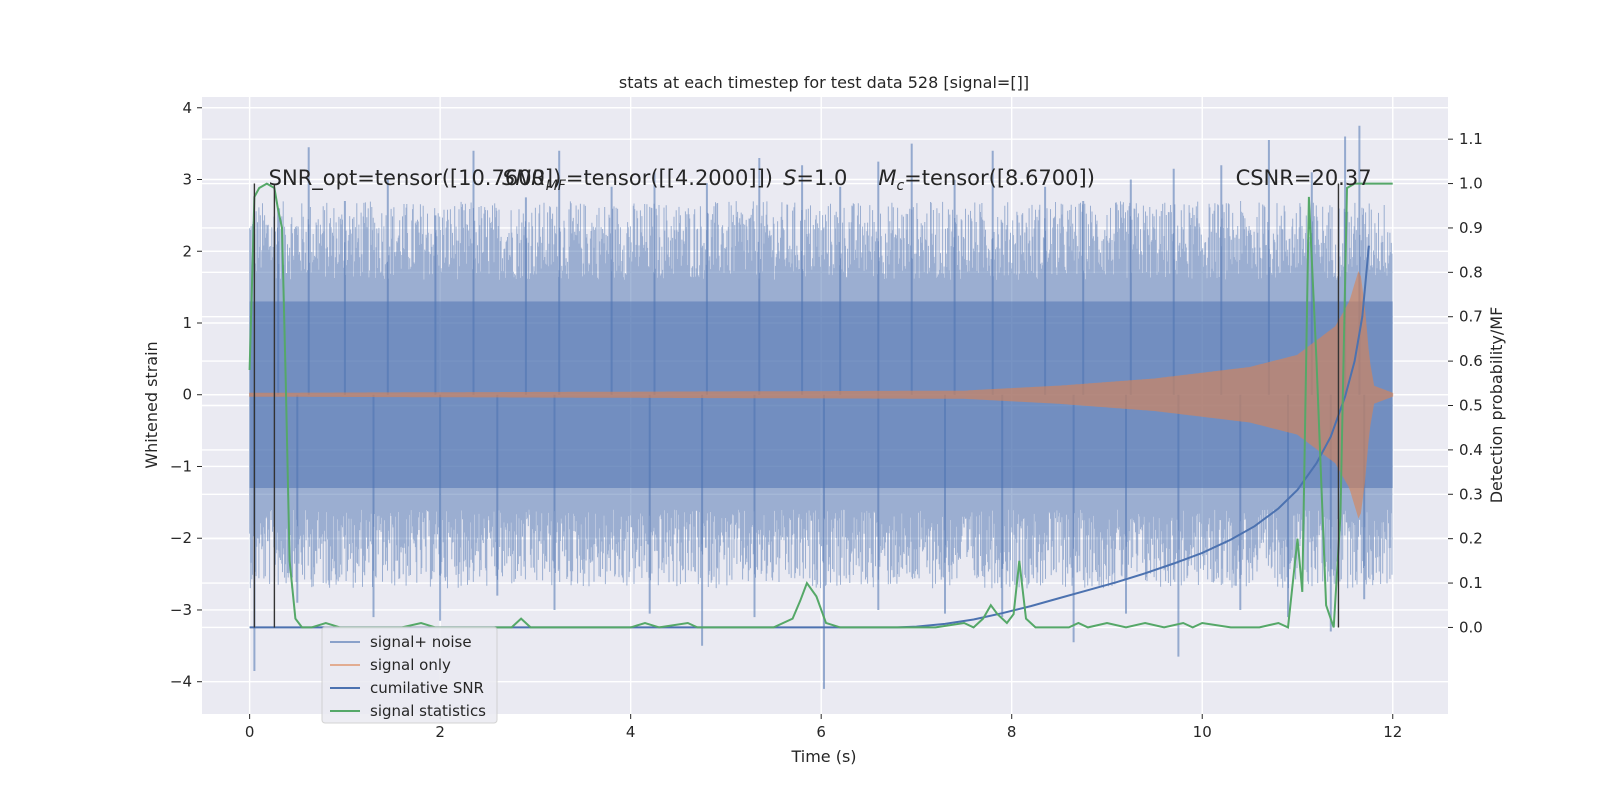  I want to click on y-axis-label: Whitened strain, so click(151, 404).